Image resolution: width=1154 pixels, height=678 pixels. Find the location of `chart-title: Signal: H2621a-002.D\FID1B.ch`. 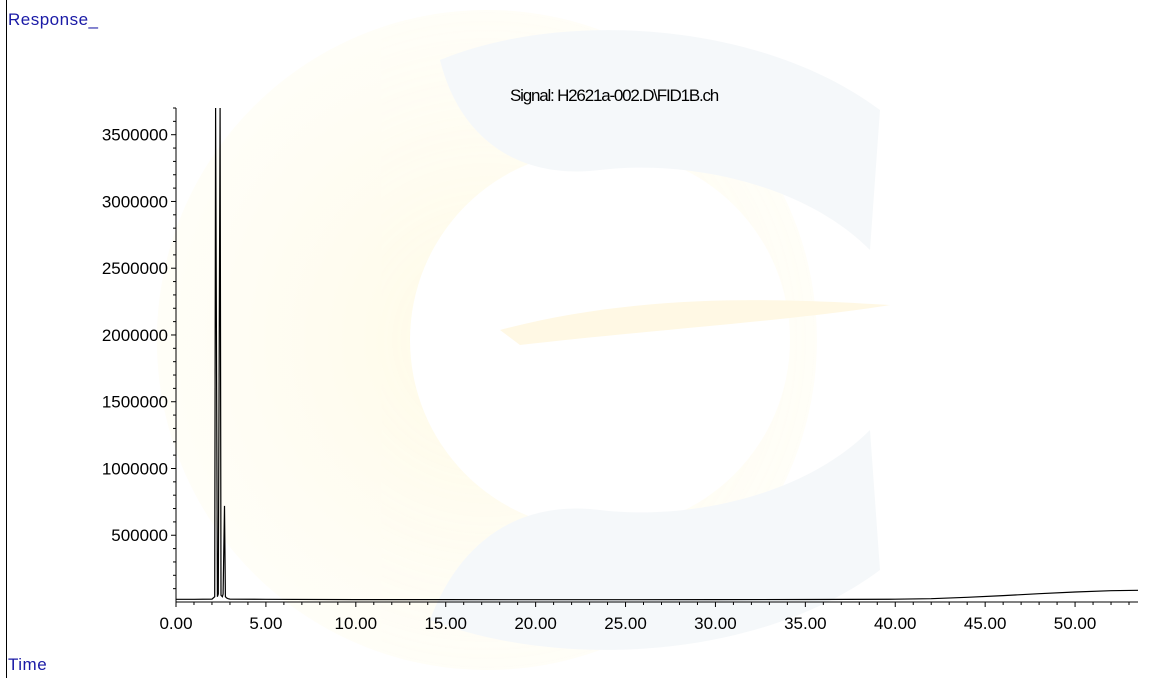

chart-title: Signal: H2621a-002.D\FID1B.ch is located at coordinates (614, 95).